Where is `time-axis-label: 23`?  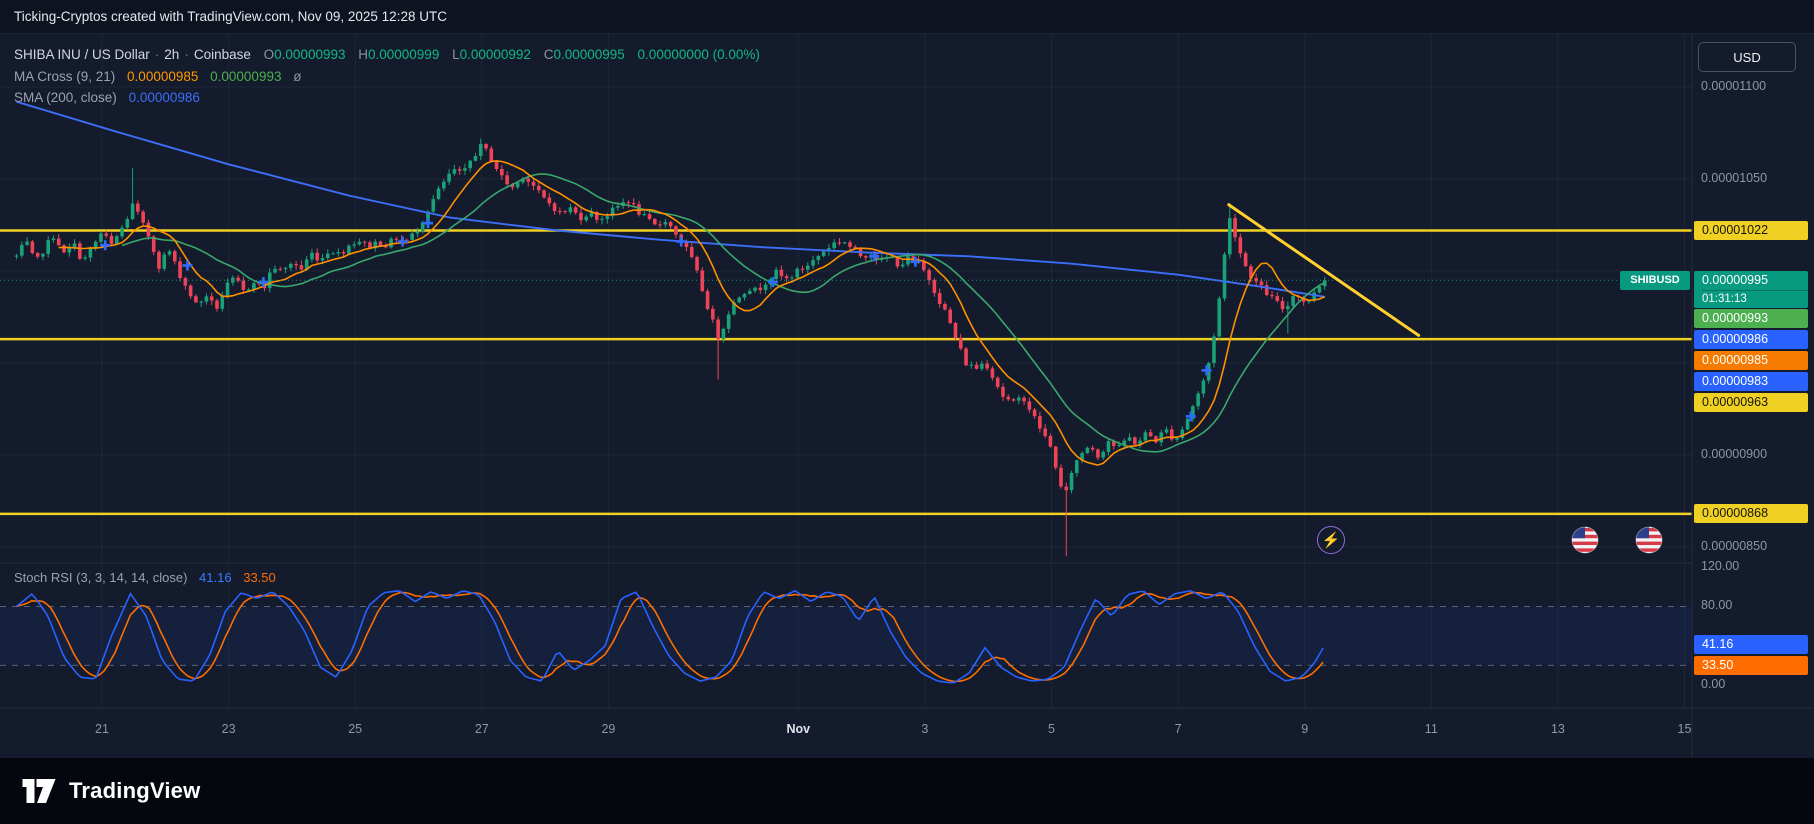 time-axis-label: 23 is located at coordinates (228, 729).